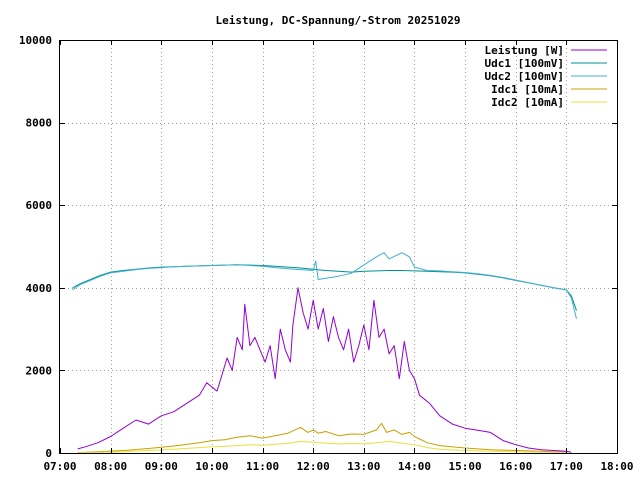  What do you see at coordinates (524, 63) in the screenshot?
I see `legend-label-udc1: Udc1 [100mV]` at bounding box center [524, 63].